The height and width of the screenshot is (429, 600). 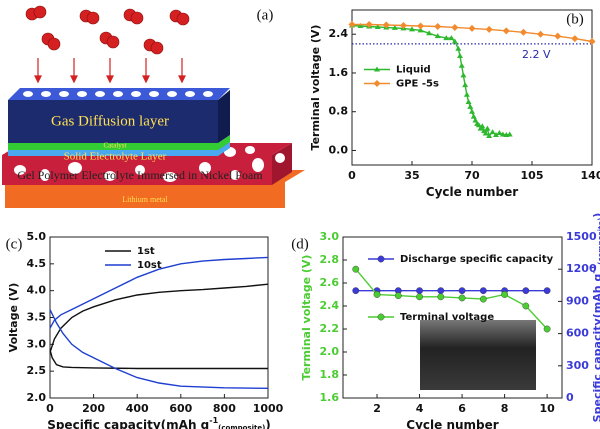 I want to click on layer-label: Solid Electrolyte Layer, so click(x=115, y=157).